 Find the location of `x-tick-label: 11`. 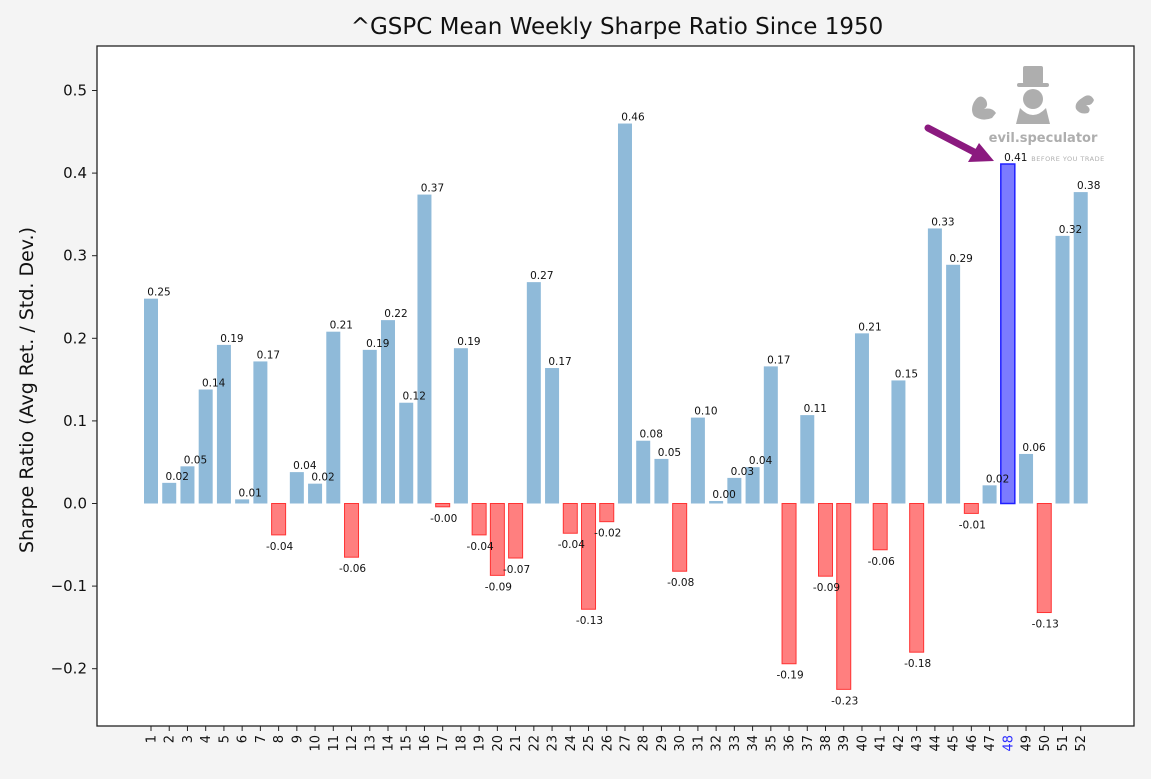

x-tick-label: 11 is located at coordinates (334, 743).